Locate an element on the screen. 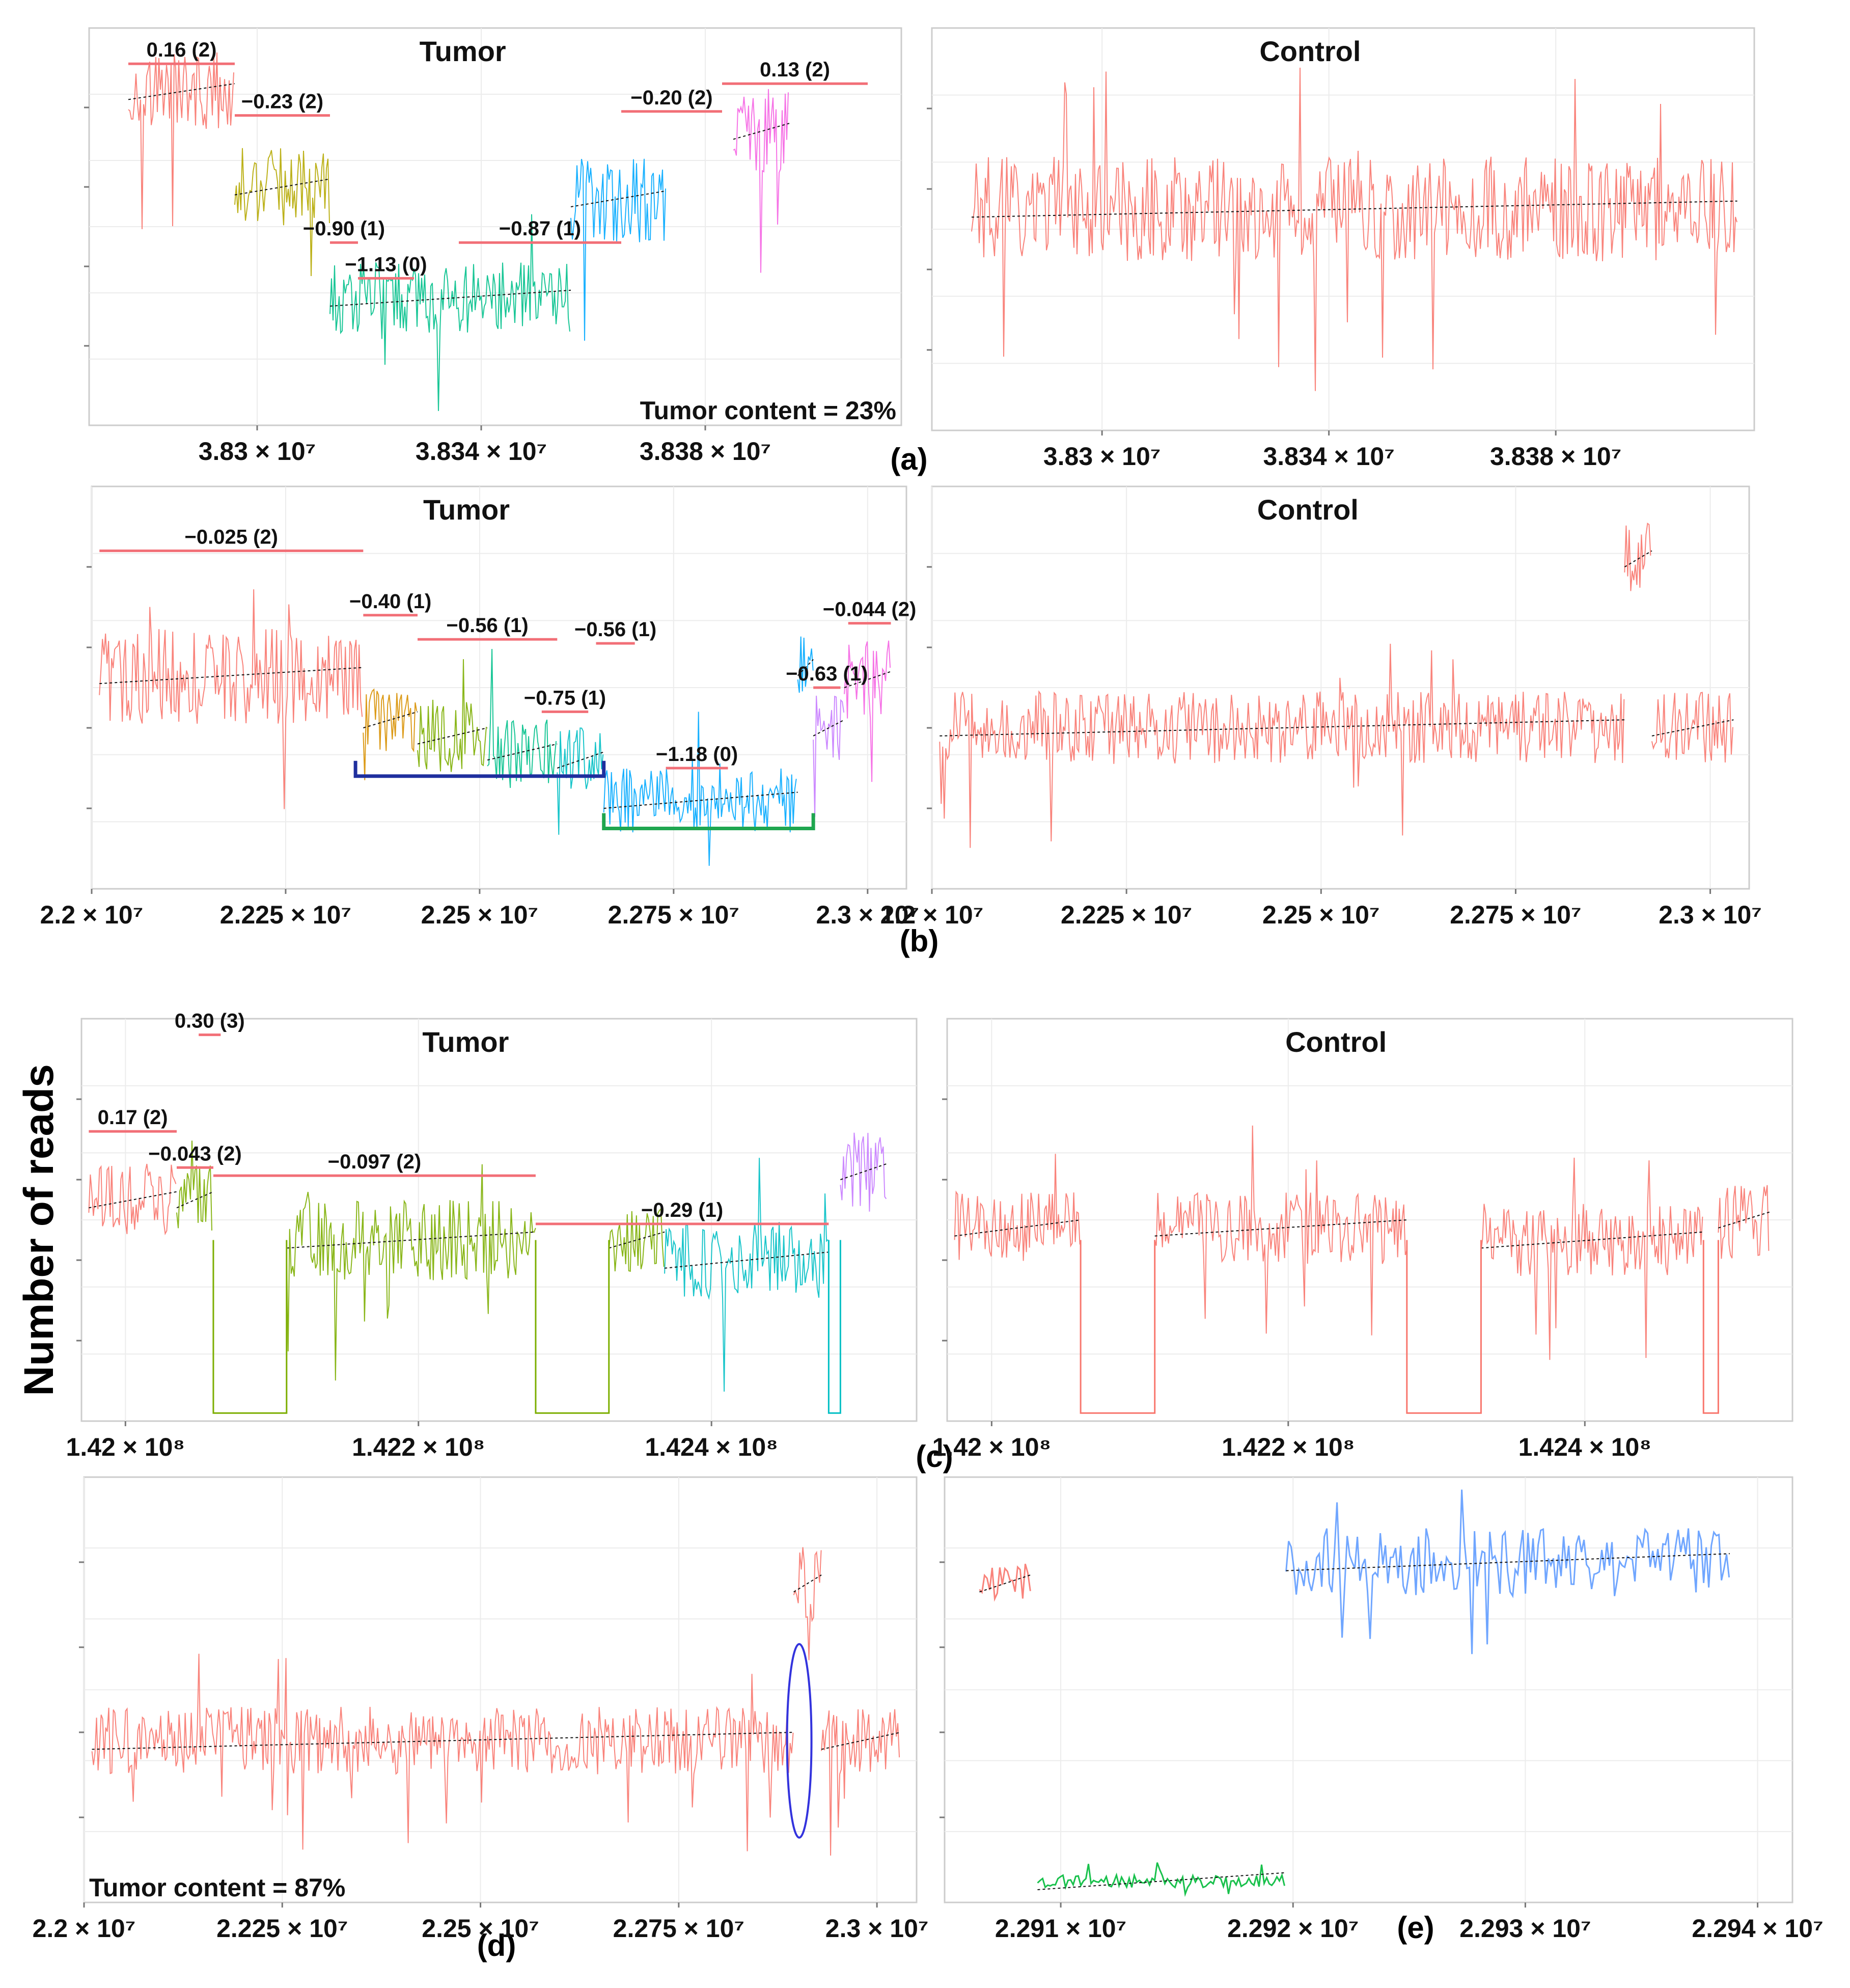 The height and width of the screenshot is (1988, 1850). segment-label: −0.097 (2) is located at coordinates (374, 1162).